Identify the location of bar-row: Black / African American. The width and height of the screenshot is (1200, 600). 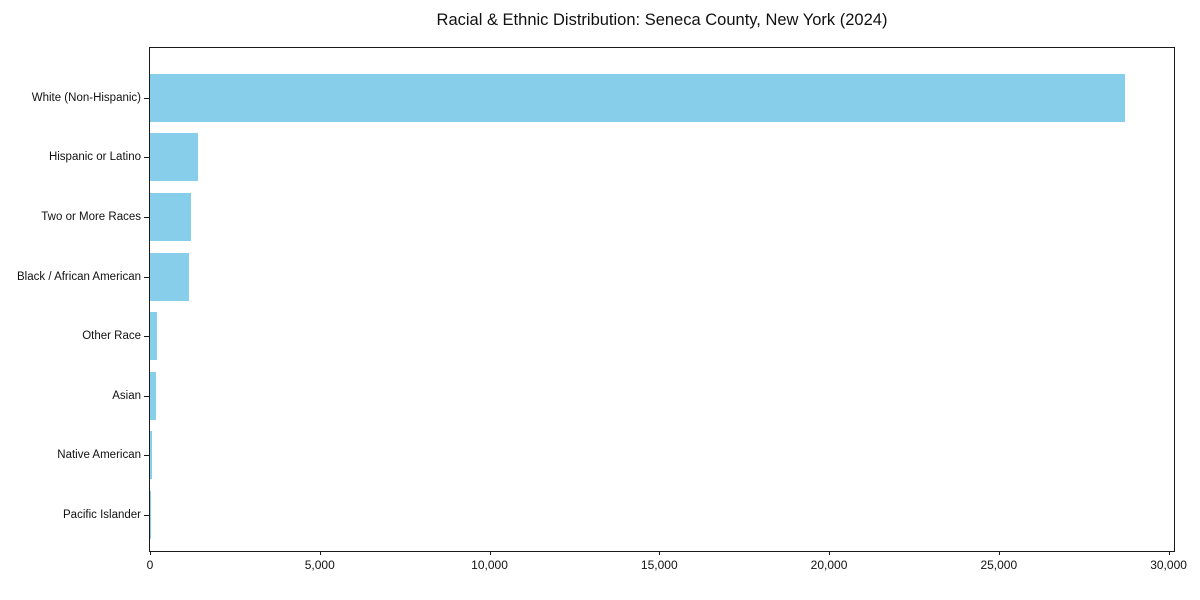
(595, 277).